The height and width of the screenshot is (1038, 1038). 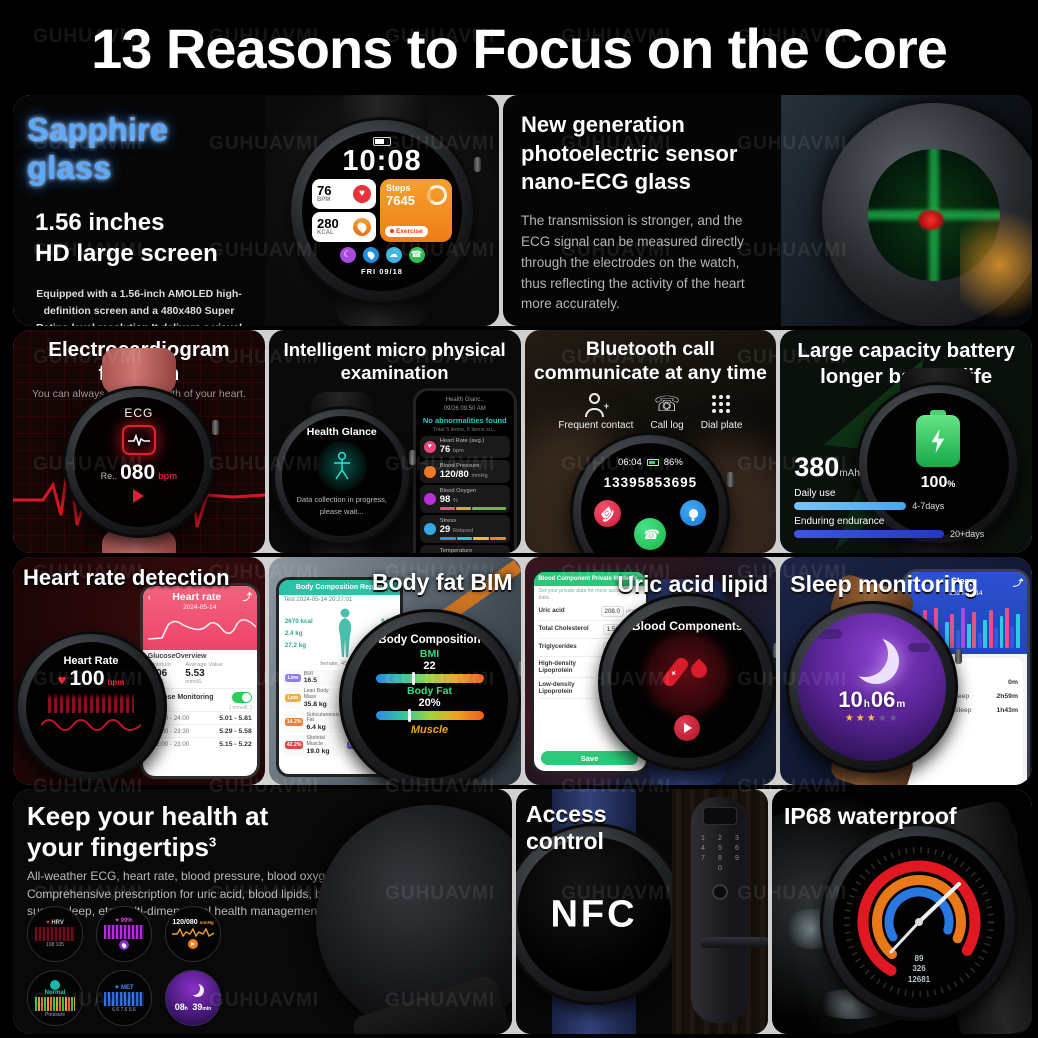 What do you see at coordinates (464, 549) in the screenshot?
I see `metric-temperature: Temperature36.2 °C` at bounding box center [464, 549].